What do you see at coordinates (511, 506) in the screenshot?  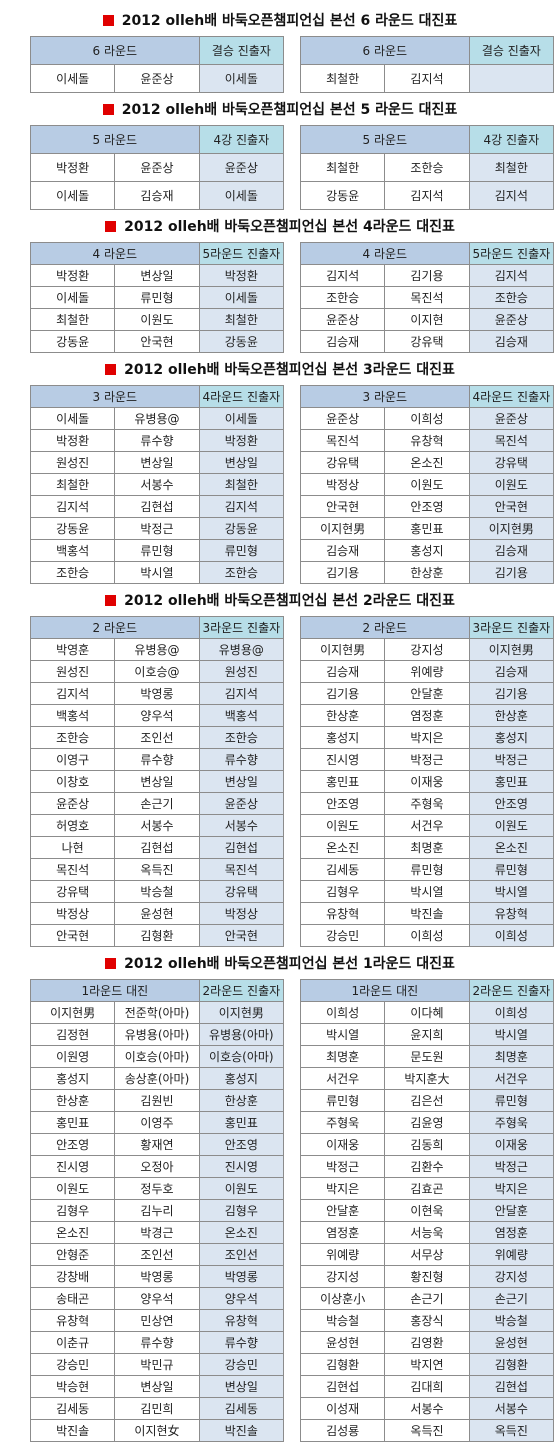 I see `advancer: 안국현` at bounding box center [511, 506].